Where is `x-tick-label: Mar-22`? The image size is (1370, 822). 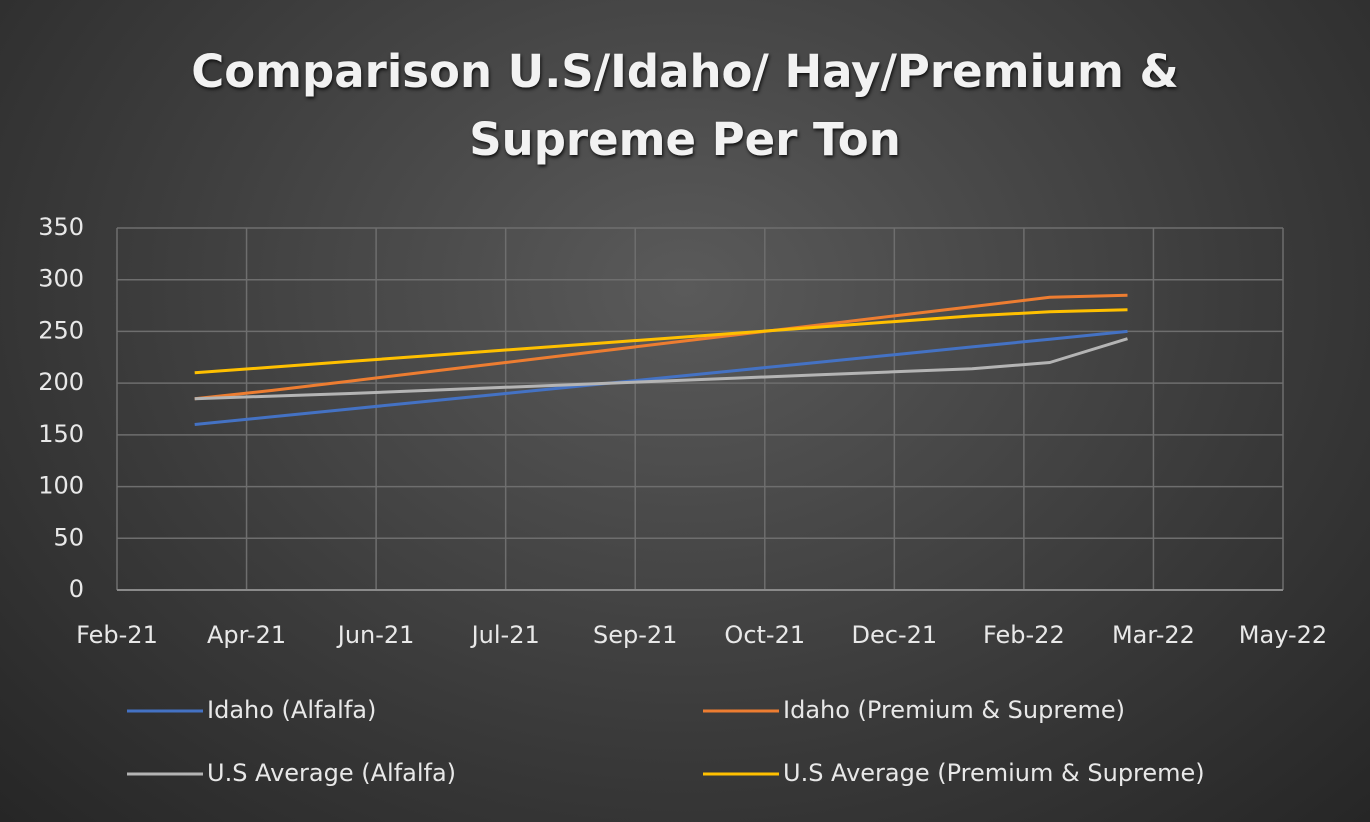
x-tick-label: Mar-22 is located at coordinates (1153, 635).